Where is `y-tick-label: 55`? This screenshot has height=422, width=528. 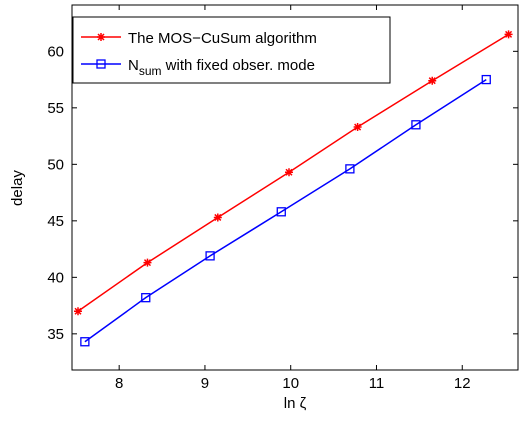 y-tick-label: 55 is located at coordinates (55, 108).